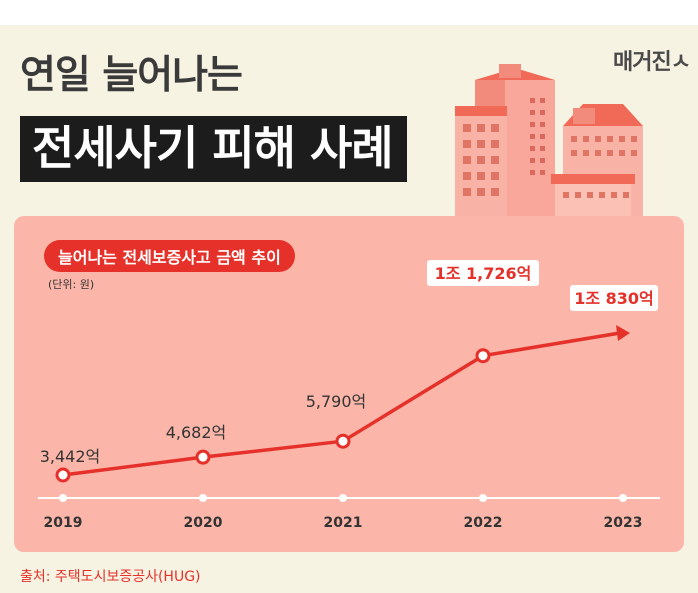  I want to click on trend-arrow-line, so click(551, 344).